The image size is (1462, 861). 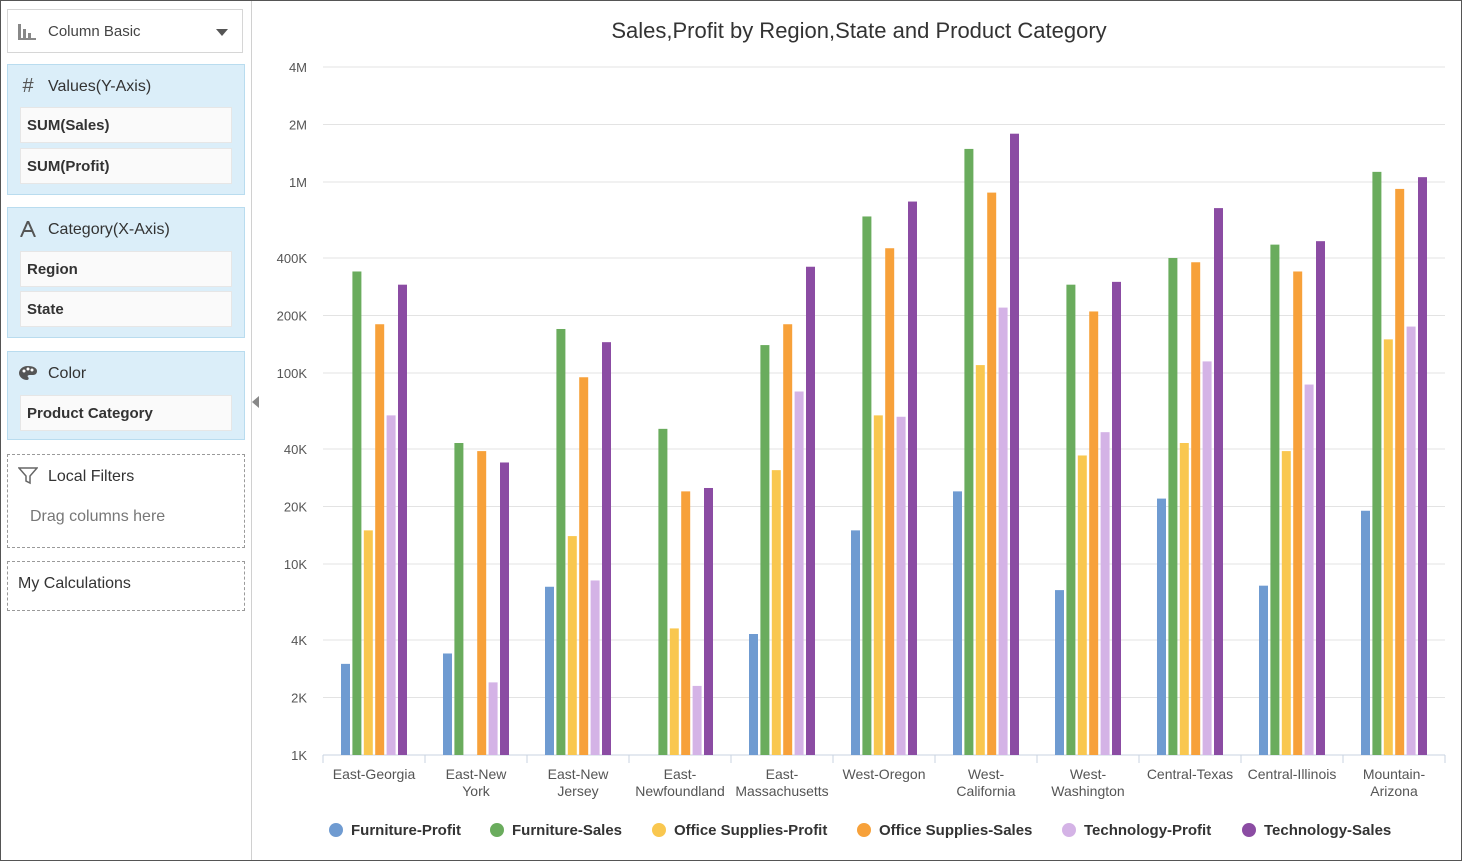 I want to click on y-tick-label: 20K, so click(x=295, y=507).